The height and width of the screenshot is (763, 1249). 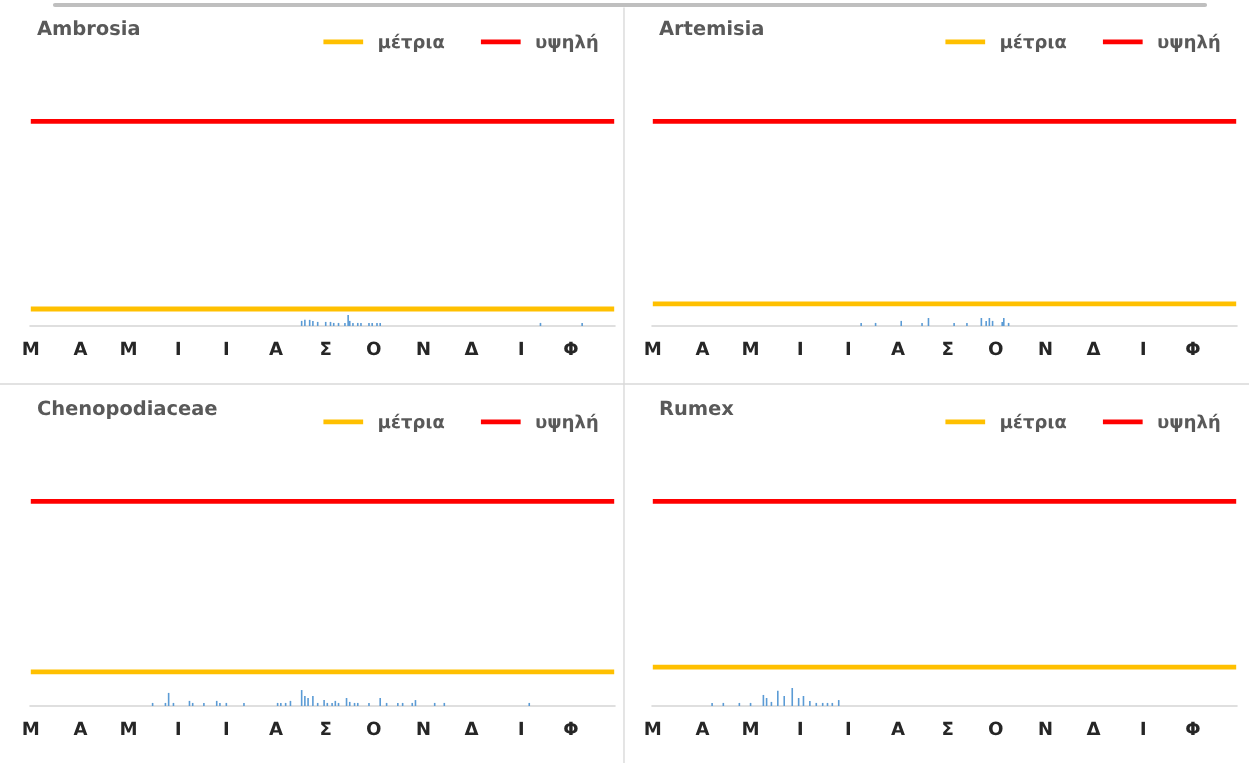 I want to click on chart-title: Ambrosia, so click(x=88, y=28).